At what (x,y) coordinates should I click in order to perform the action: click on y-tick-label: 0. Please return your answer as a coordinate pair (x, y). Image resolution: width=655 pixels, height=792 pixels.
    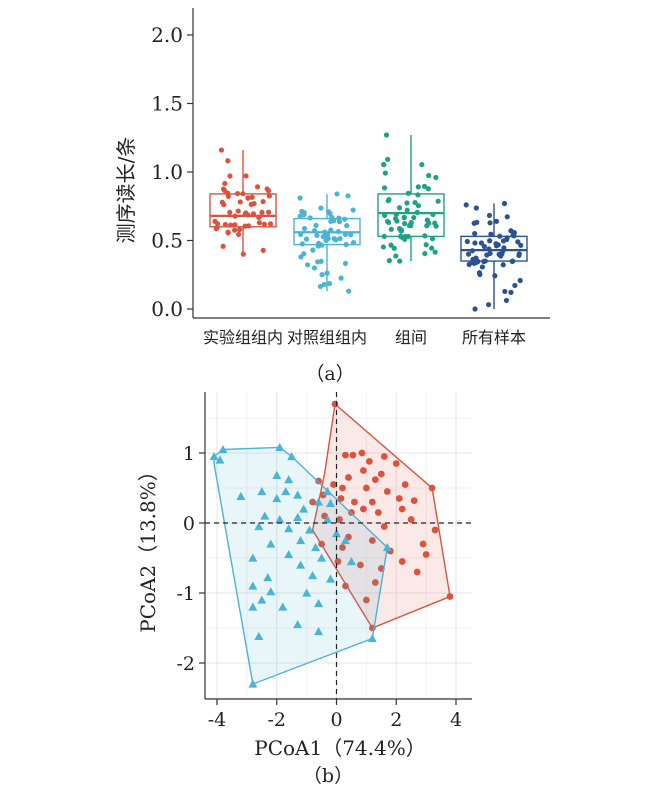
    Looking at the image, I should click on (189, 524).